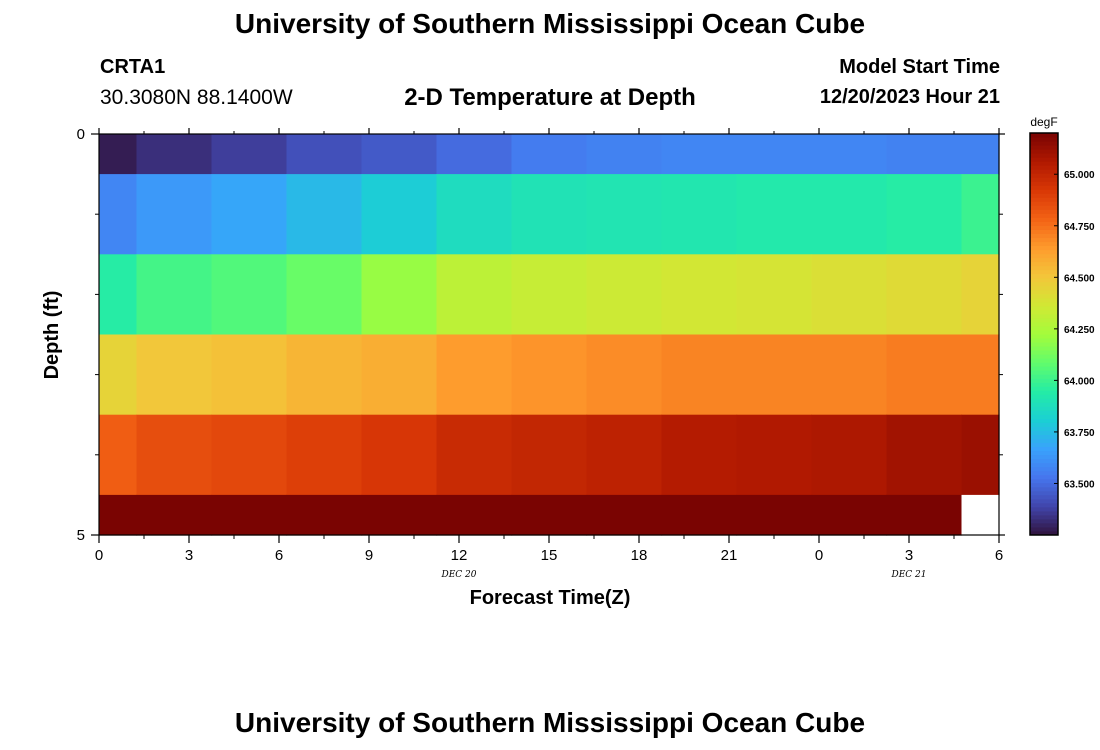 This screenshot has height=750, width=1100. What do you see at coordinates (52, 335) in the screenshot?
I see `y-axis-label: Depth (ft)` at bounding box center [52, 335].